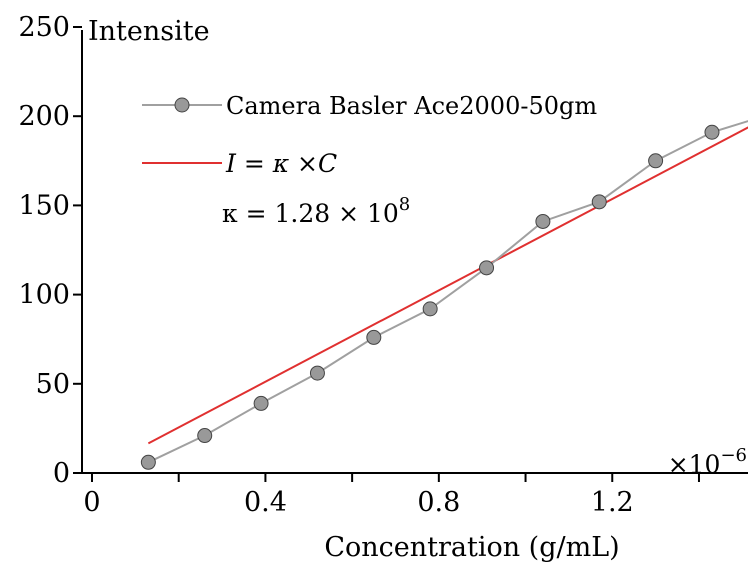  Describe the element at coordinates (53, 384) in the screenshot. I see `y-tick-label: 50` at that location.